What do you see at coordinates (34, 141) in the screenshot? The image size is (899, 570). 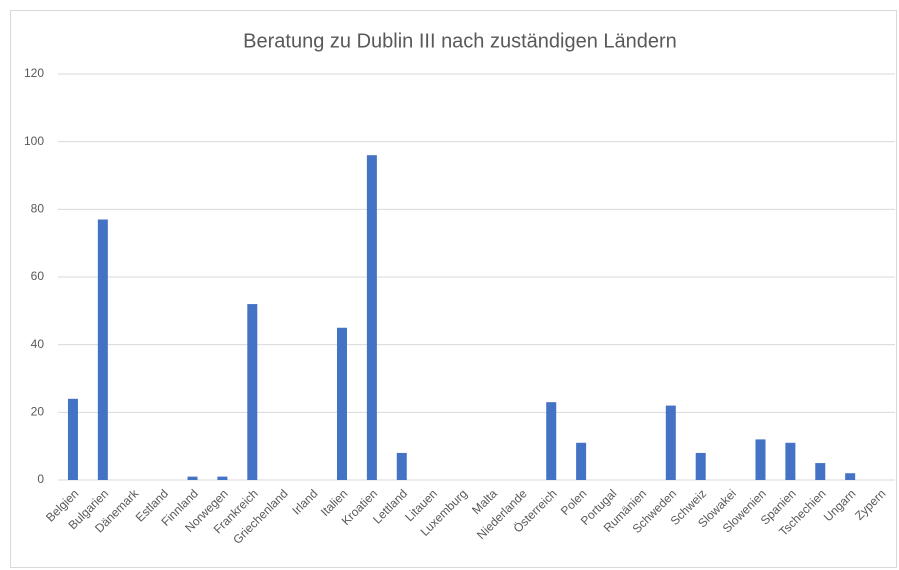 I see `y-tick-label: 100` at bounding box center [34, 141].